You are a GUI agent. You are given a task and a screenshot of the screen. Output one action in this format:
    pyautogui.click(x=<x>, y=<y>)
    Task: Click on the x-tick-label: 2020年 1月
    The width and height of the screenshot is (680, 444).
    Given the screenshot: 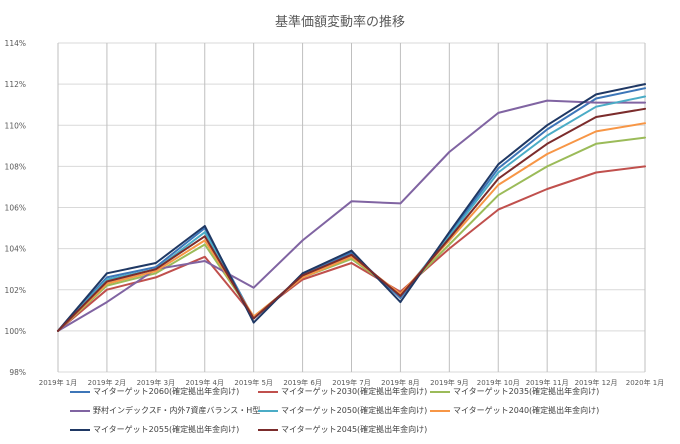 What is the action you would take?
    pyautogui.click(x=645, y=382)
    